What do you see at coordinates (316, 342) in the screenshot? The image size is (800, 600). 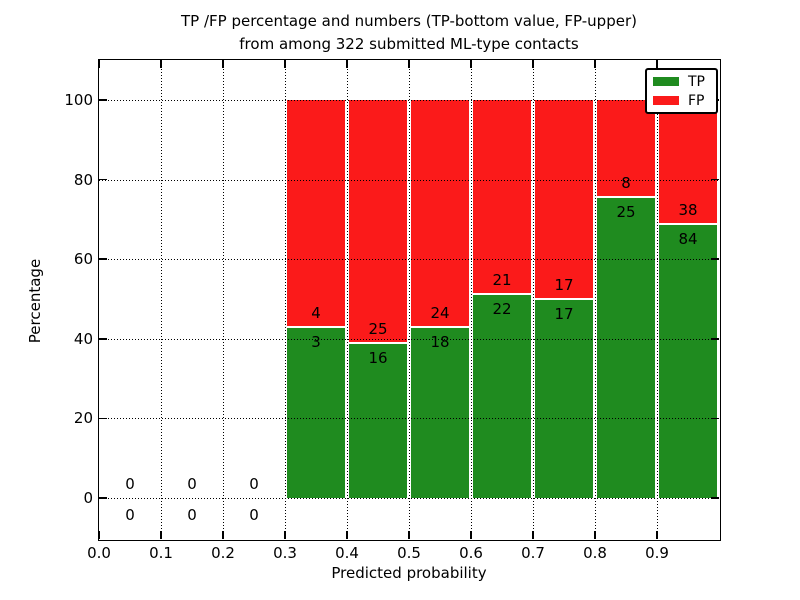 I see `annotation-tp-count: 3` at bounding box center [316, 342].